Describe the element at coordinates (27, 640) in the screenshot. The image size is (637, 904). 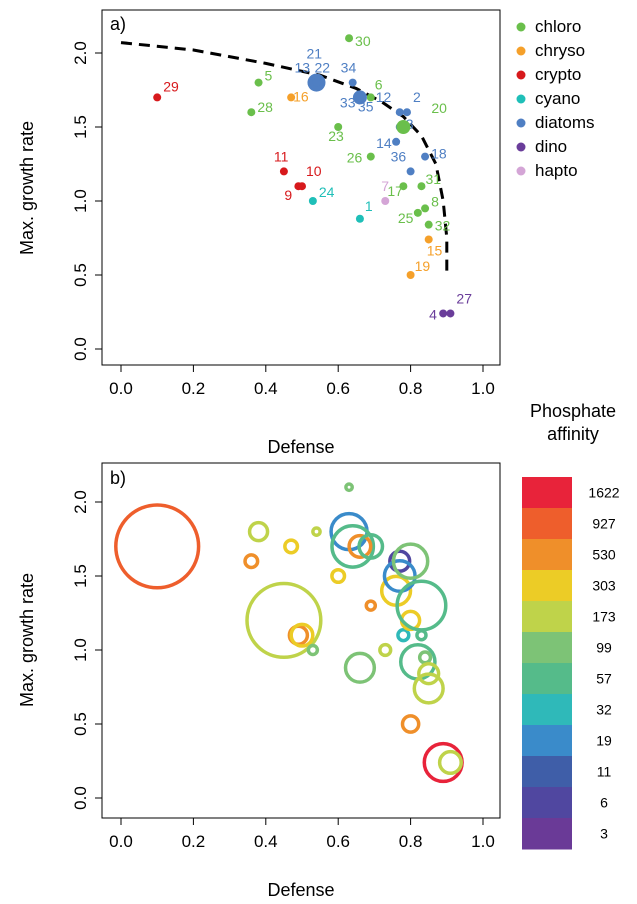
I see `panel-b-y-title: Max. growth rate` at that location.